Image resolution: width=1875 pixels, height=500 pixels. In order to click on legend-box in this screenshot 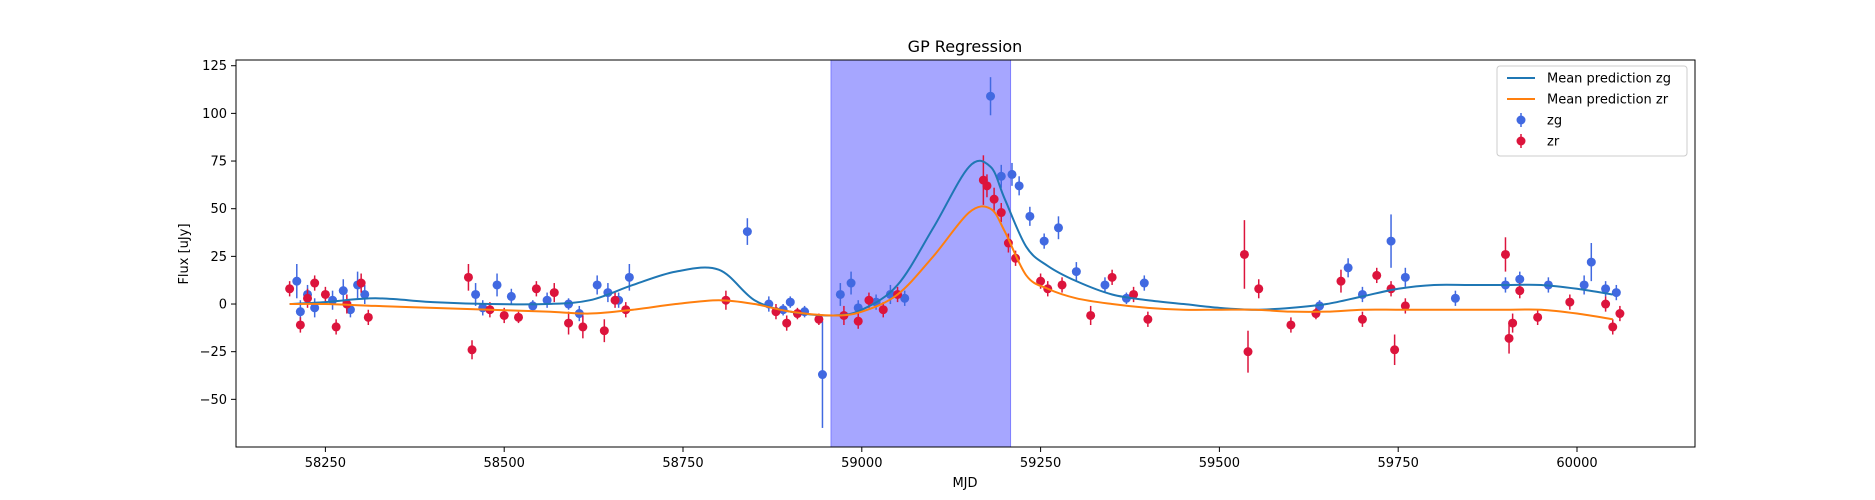, I will do `click(1592, 111)`.